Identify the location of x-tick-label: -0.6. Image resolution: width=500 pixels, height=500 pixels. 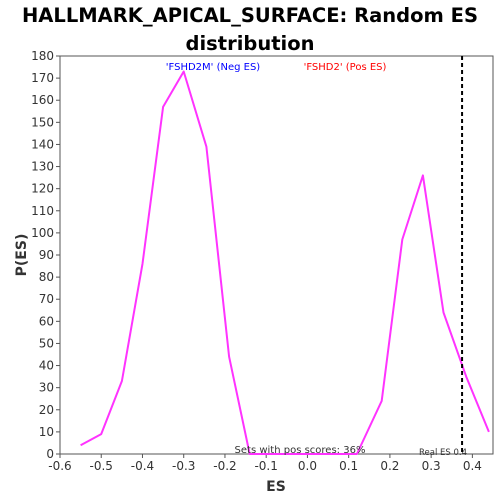
(59, 466).